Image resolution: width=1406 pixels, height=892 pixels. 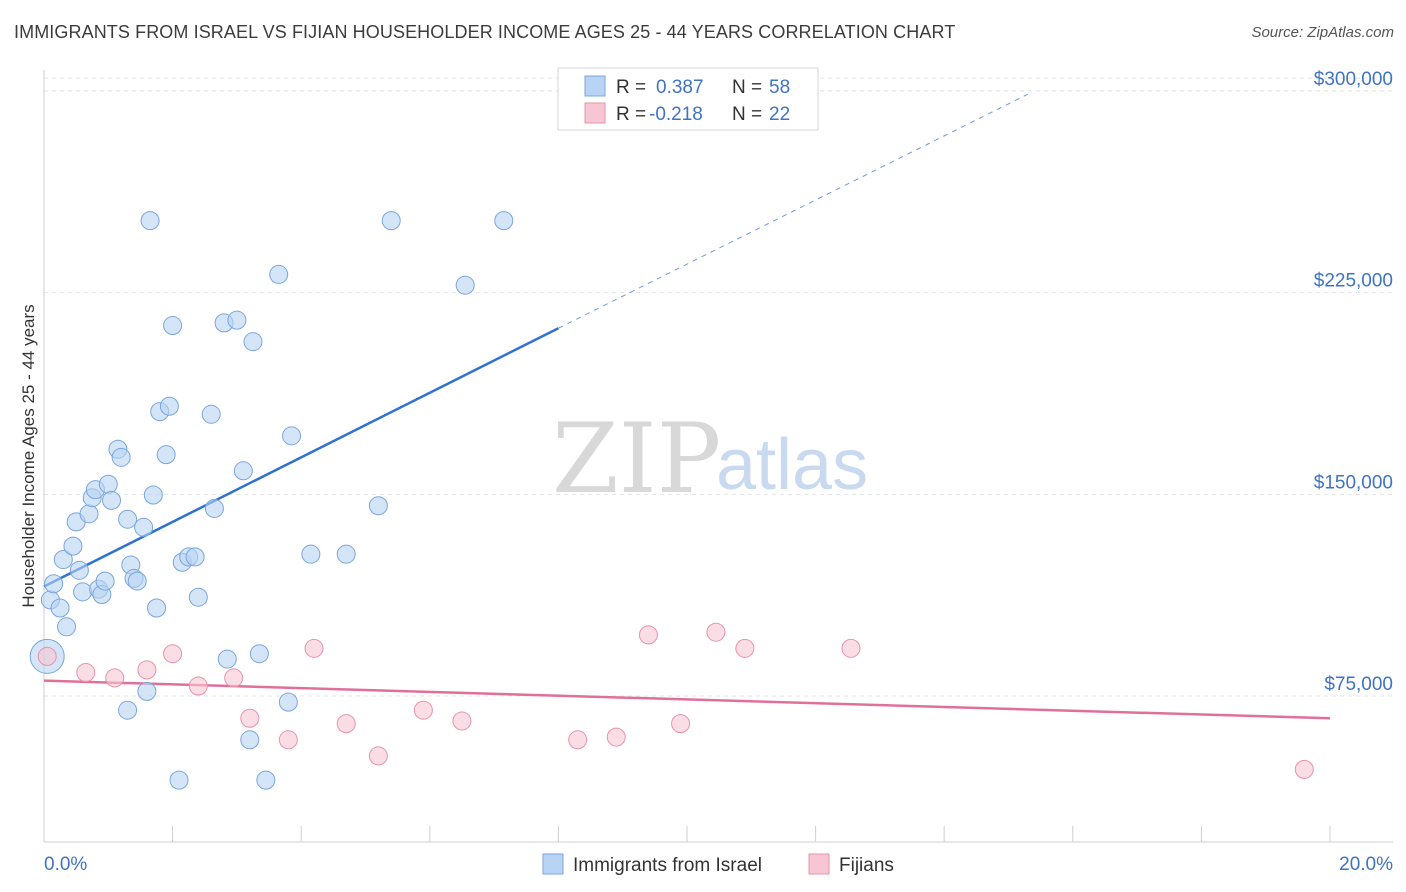 I want to click on watermark: ZIP atlas, so click(x=710, y=459).